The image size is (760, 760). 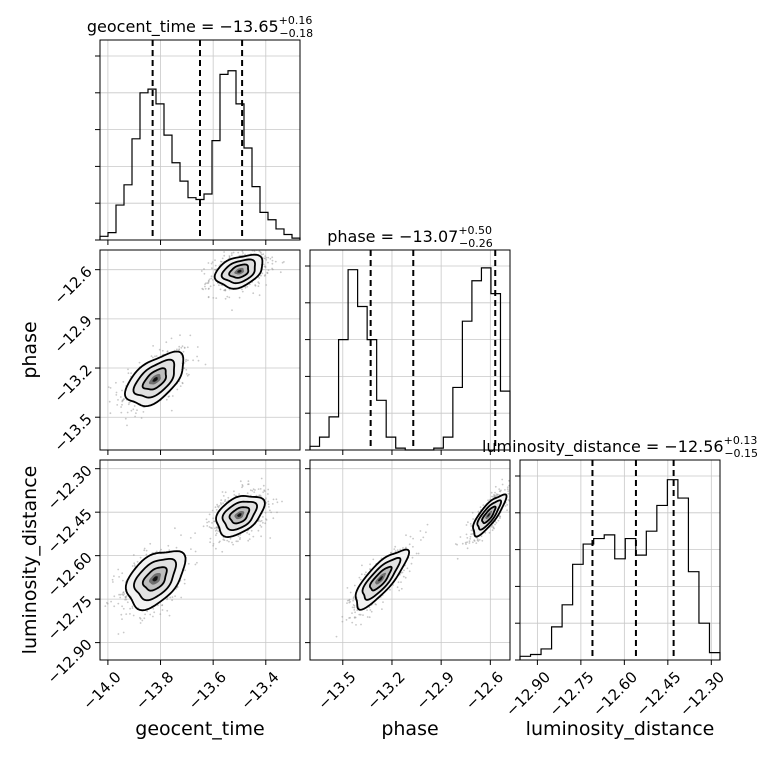 What do you see at coordinates (155, 379) in the screenshot?
I see `density-fill` at bounding box center [155, 379].